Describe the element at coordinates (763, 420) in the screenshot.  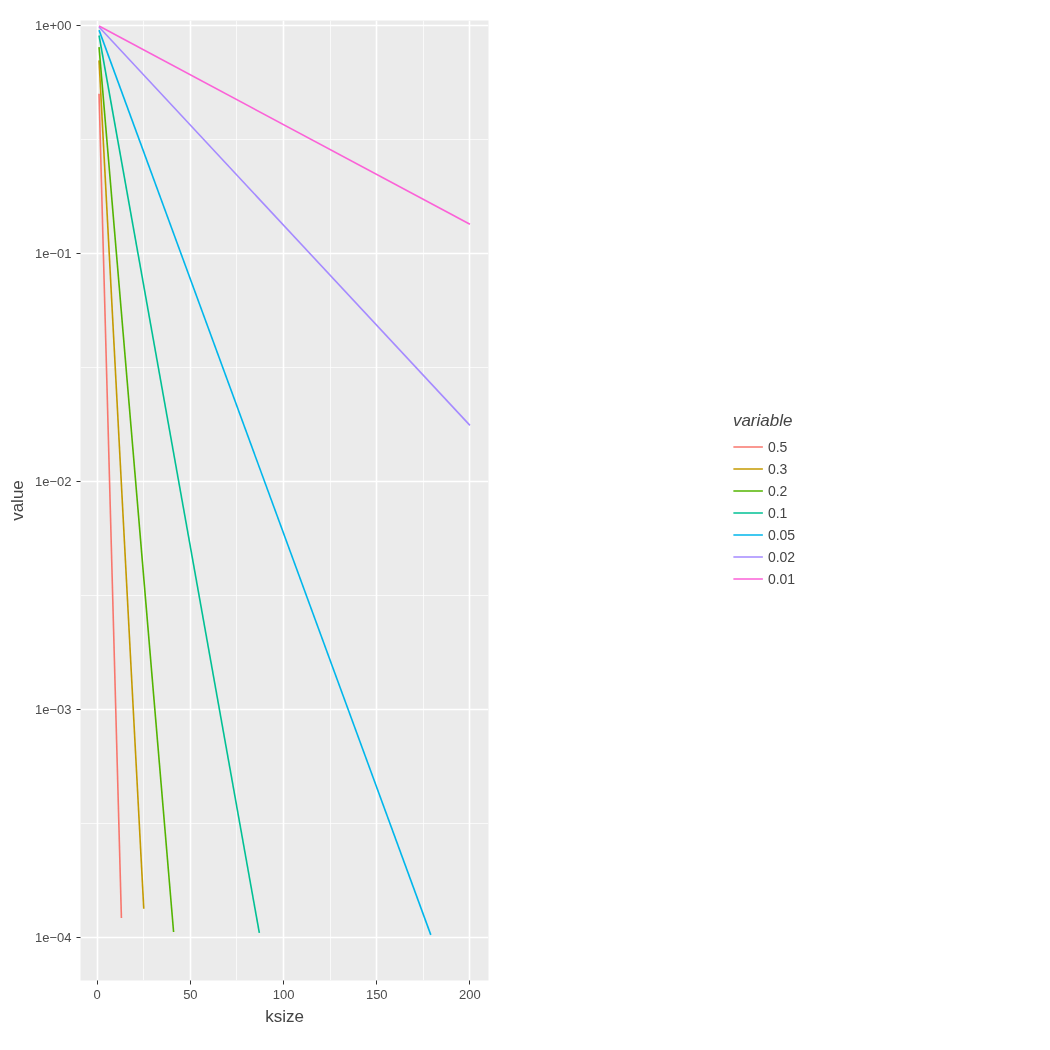
I see `legend-title: variable` at that location.